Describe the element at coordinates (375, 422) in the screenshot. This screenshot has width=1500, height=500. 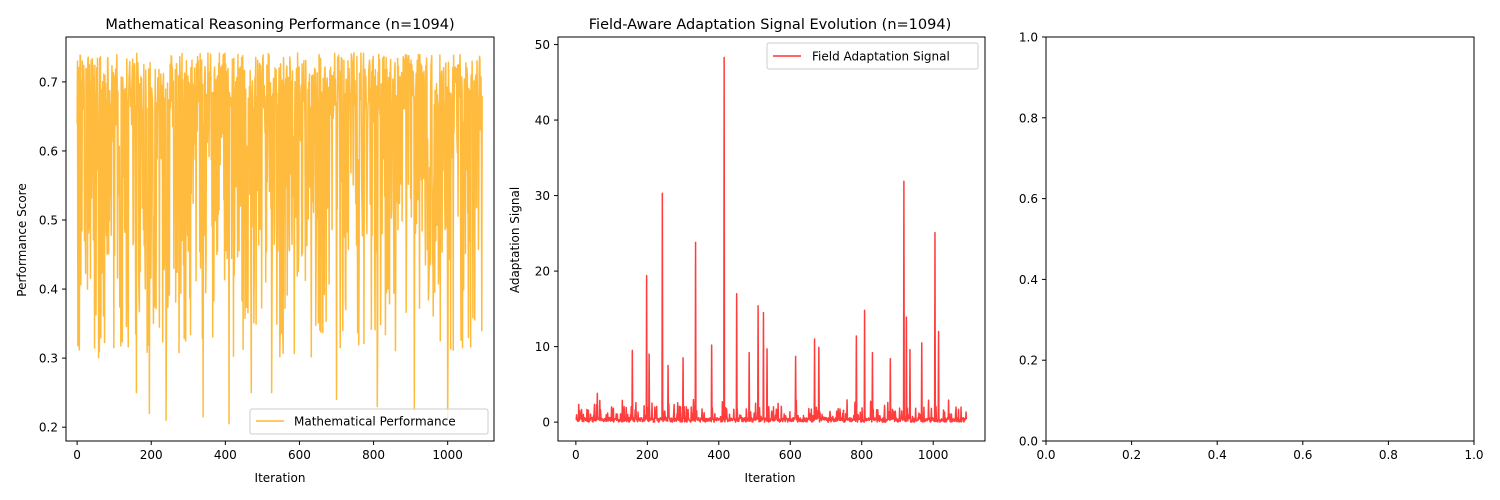
I see `performance-legend-label: Mathematical Performance` at that location.